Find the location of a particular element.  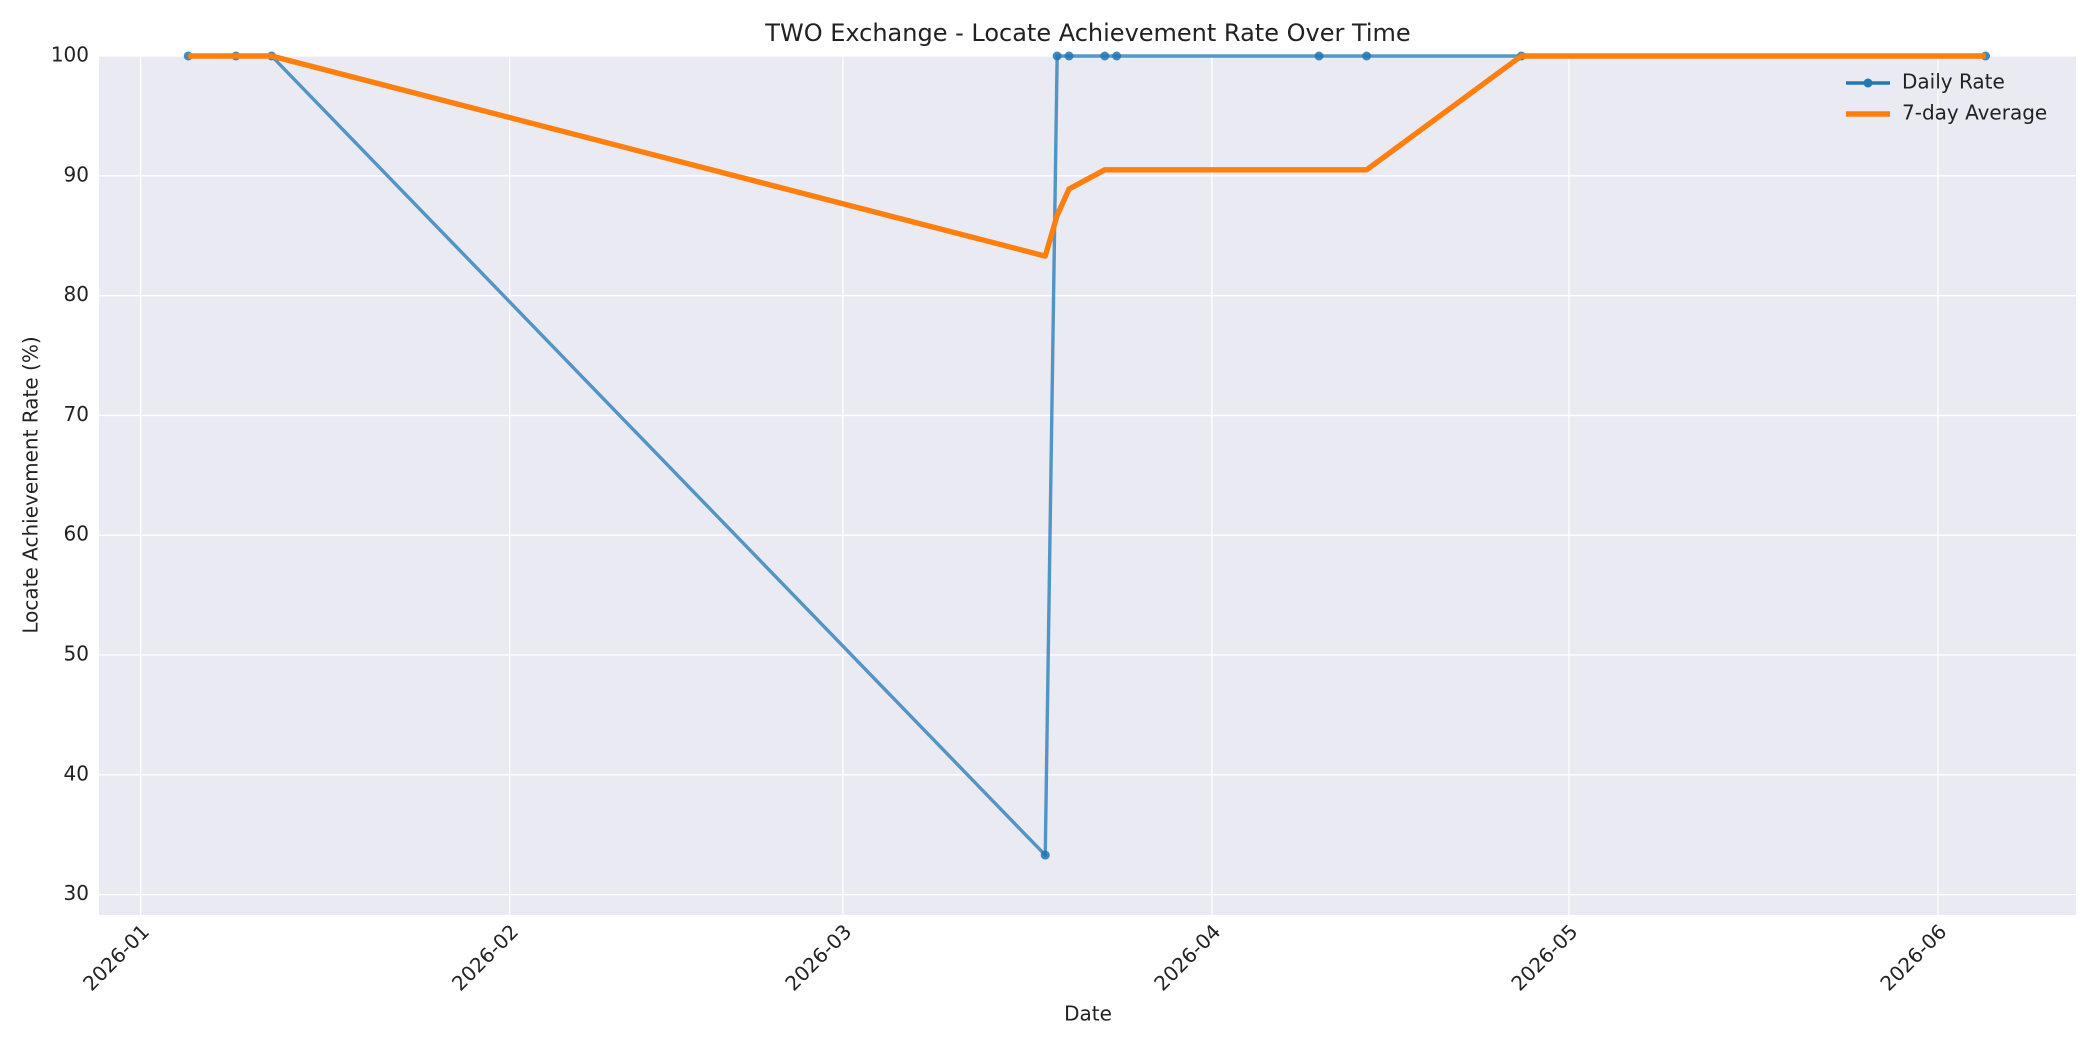

x-tick-label: 2026-05 is located at coordinates (1544, 957).